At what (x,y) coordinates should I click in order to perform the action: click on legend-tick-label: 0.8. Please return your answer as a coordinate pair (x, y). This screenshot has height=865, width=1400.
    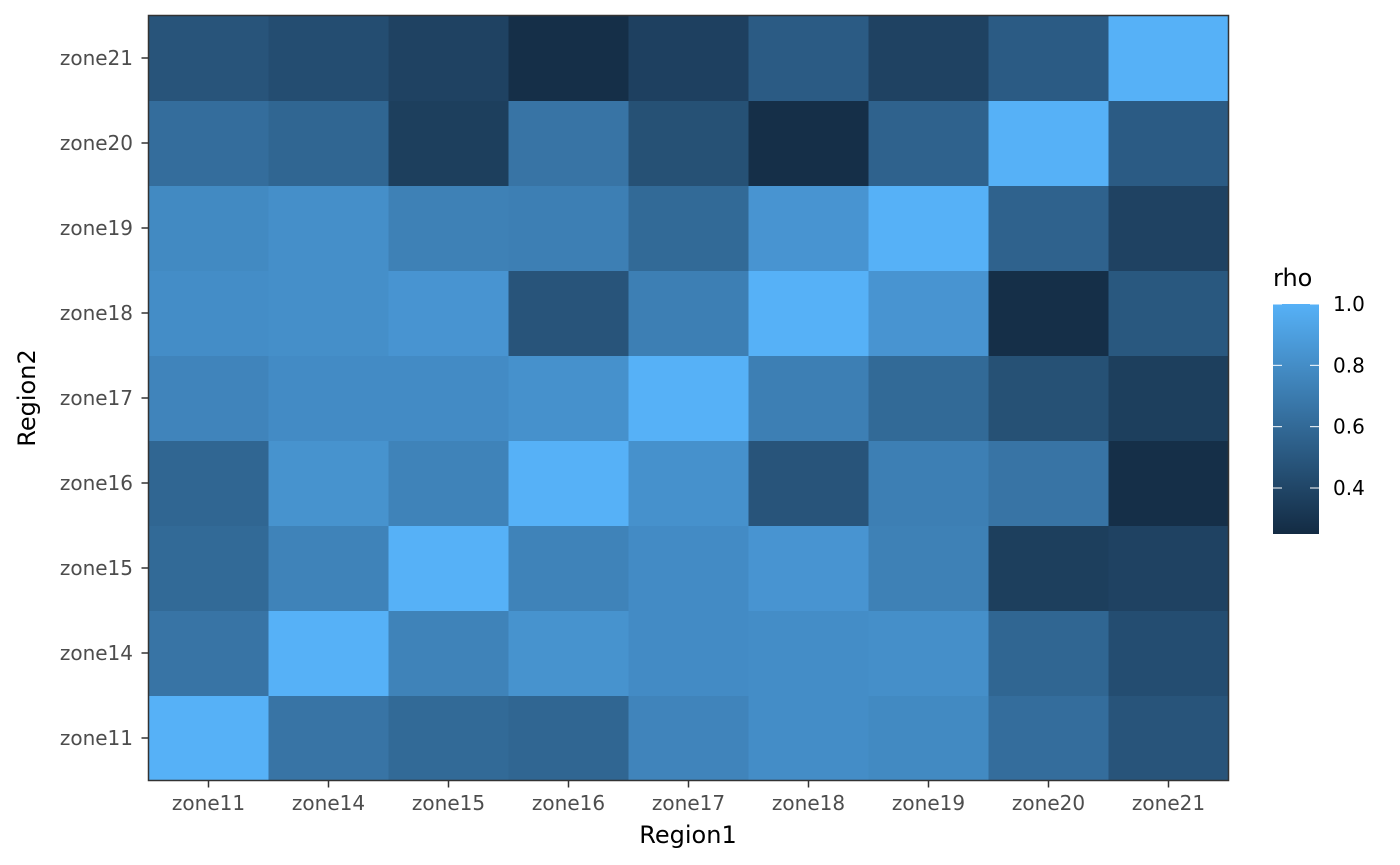
    Looking at the image, I should click on (1349, 365).